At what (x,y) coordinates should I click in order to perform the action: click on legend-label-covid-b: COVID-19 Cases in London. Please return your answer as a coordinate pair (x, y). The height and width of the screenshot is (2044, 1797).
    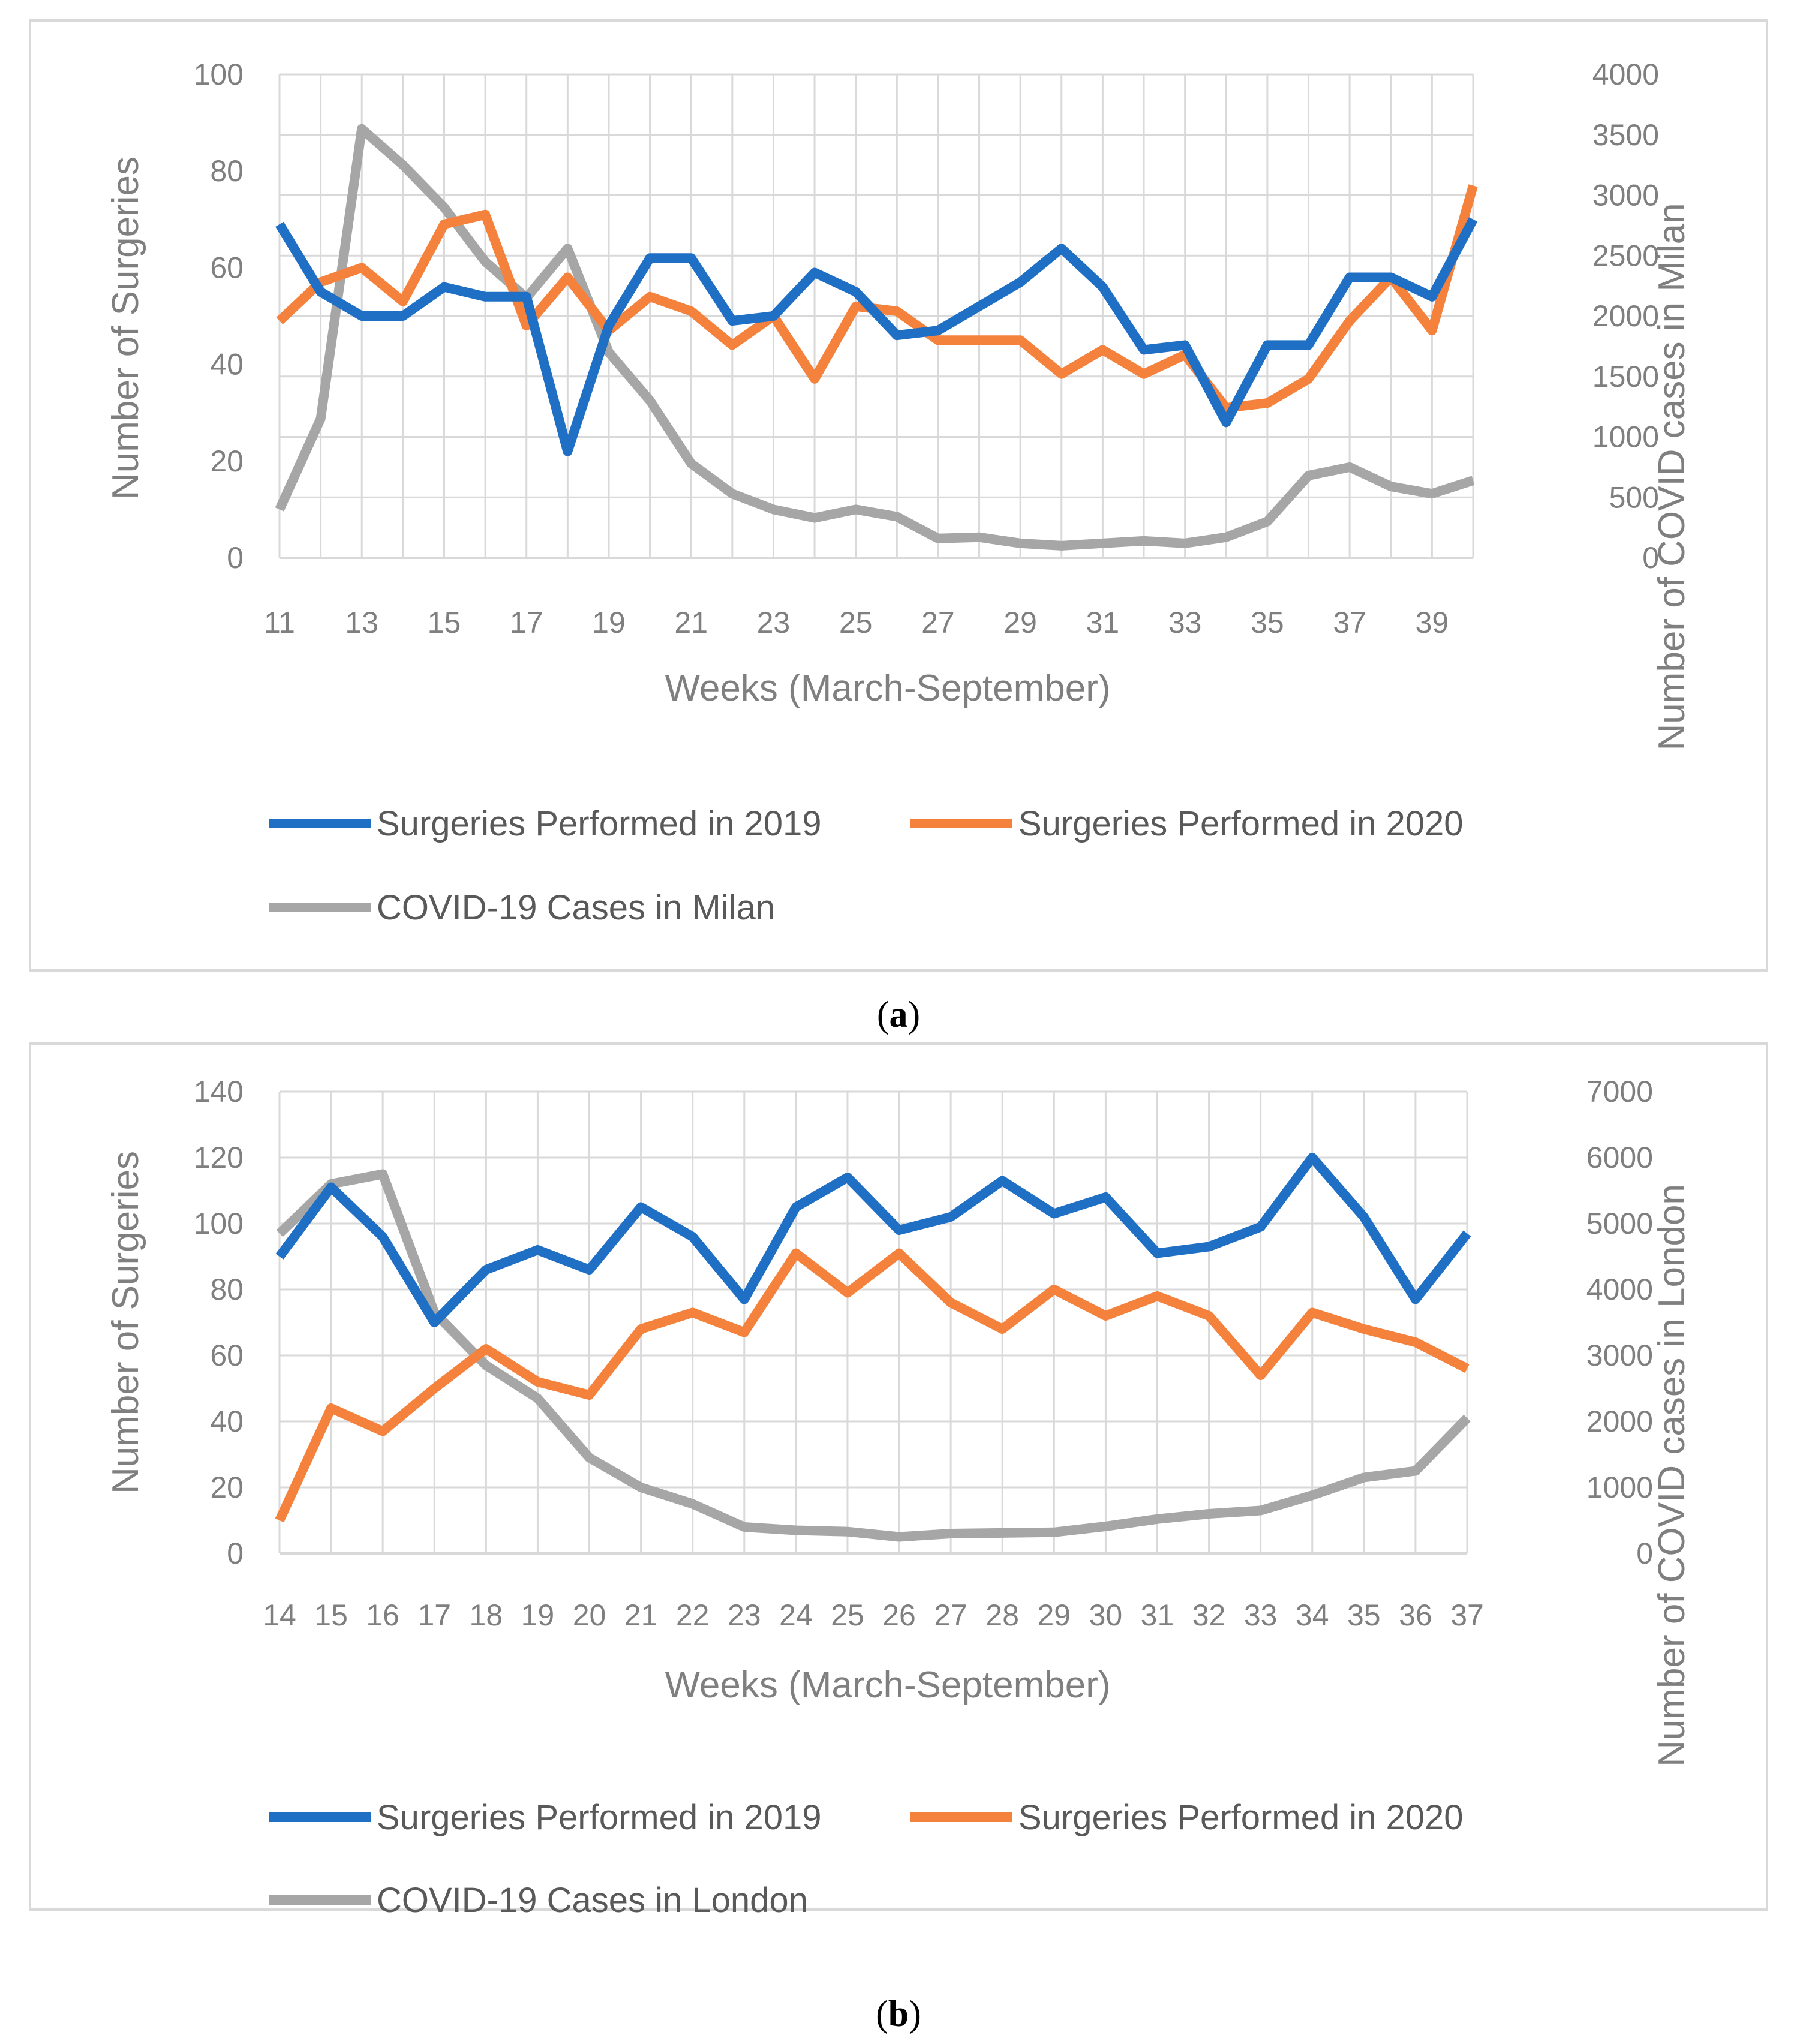
    Looking at the image, I should click on (592, 1900).